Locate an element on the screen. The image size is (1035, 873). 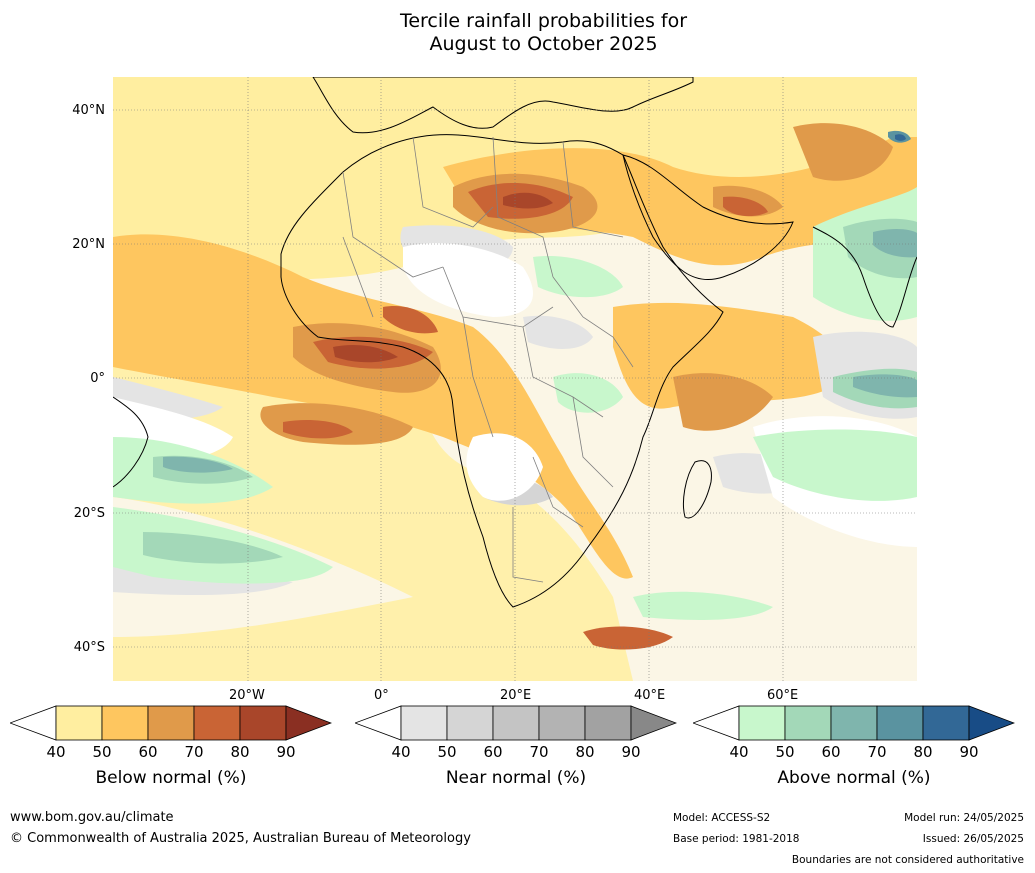
europe-coastline is located at coordinates (503, 105).